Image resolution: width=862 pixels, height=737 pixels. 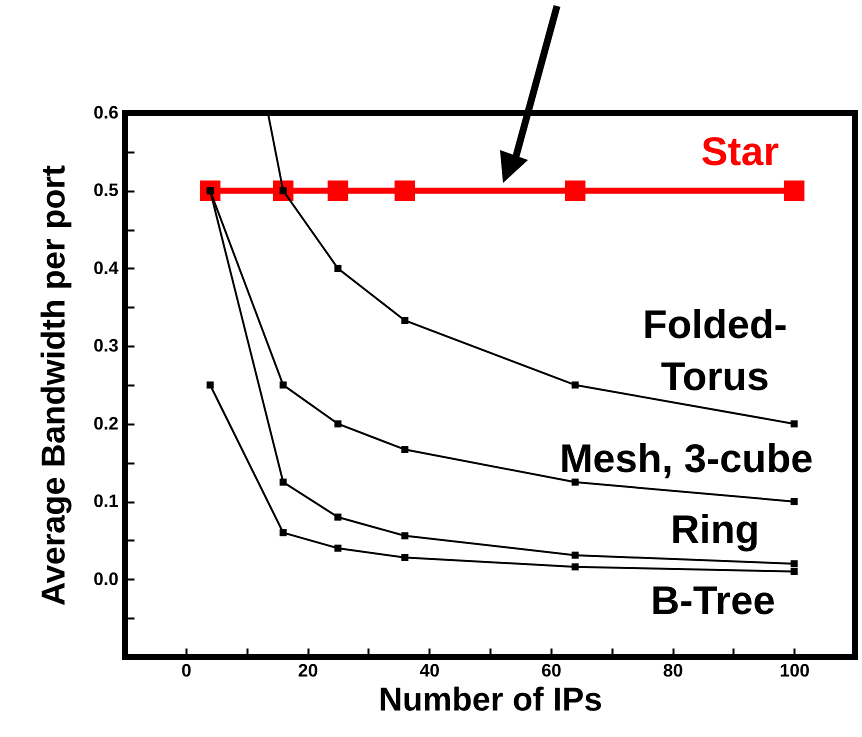 I want to click on y-tick-label: 0.1, so click(x=105, y=501).